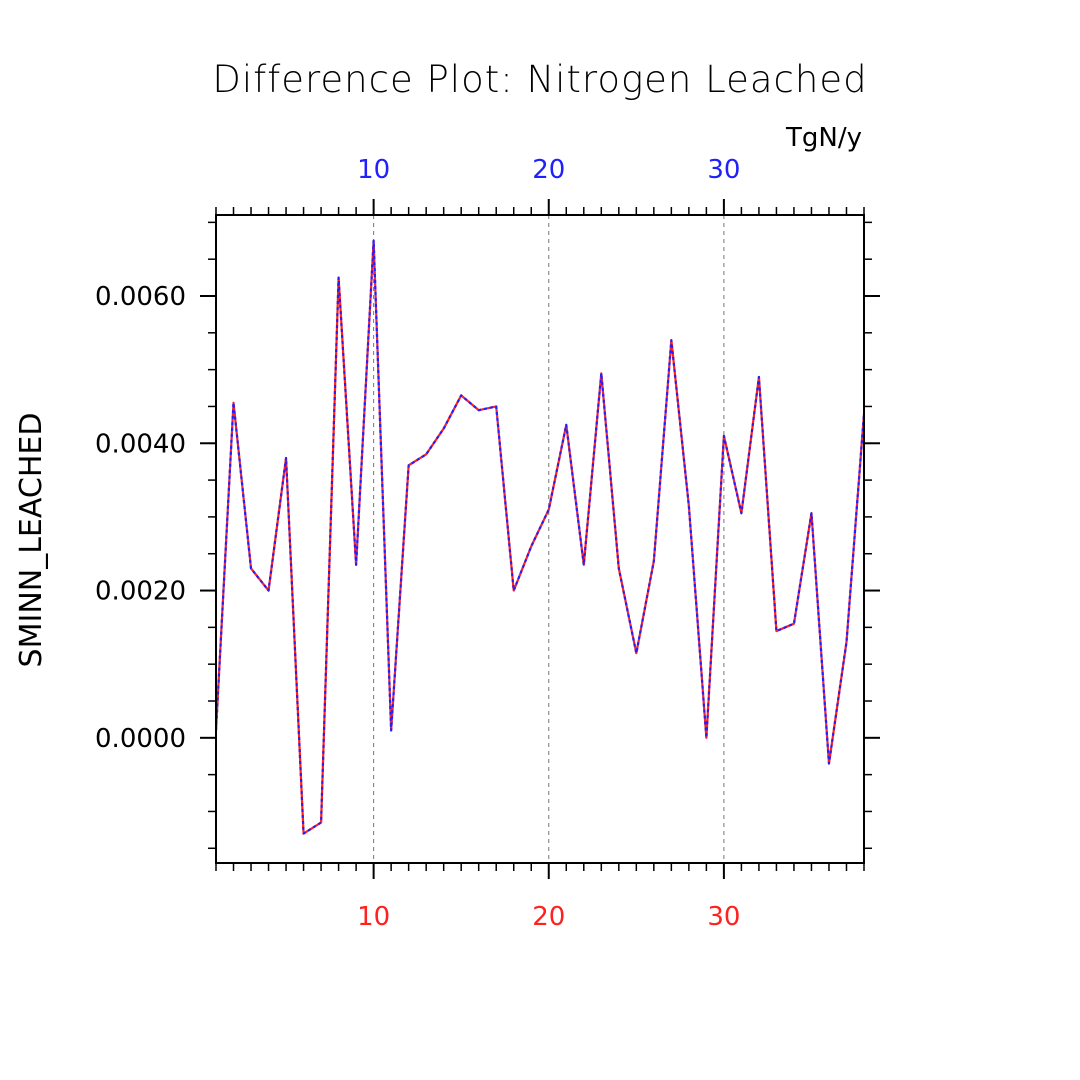  I want to click on y-tick-label: 0.0060, so click(140, 297).